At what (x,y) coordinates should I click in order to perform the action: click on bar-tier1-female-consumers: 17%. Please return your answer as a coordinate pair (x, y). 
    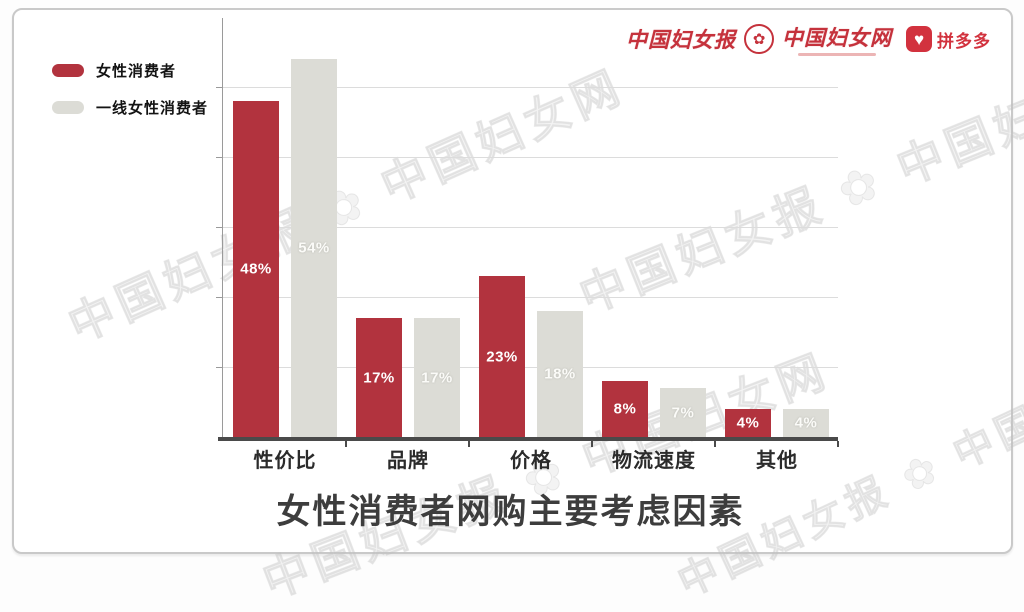
    Looking at the image, I should click on (437, 377).